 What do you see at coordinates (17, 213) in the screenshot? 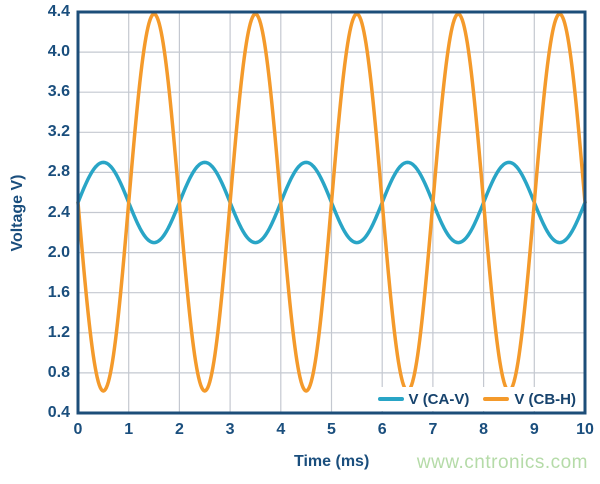
I see `y-axis-title: Voltage V)` at bounding box center [17, 213].